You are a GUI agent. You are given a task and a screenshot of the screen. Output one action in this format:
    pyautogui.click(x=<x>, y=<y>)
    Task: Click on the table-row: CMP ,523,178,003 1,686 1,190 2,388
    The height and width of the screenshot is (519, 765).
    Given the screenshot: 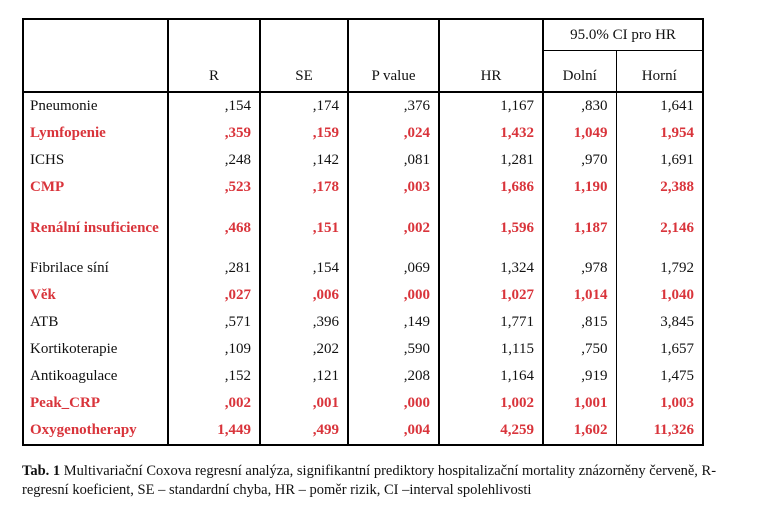 What is the action you would take?
    pyautogui.click(x=363, y=187)
    